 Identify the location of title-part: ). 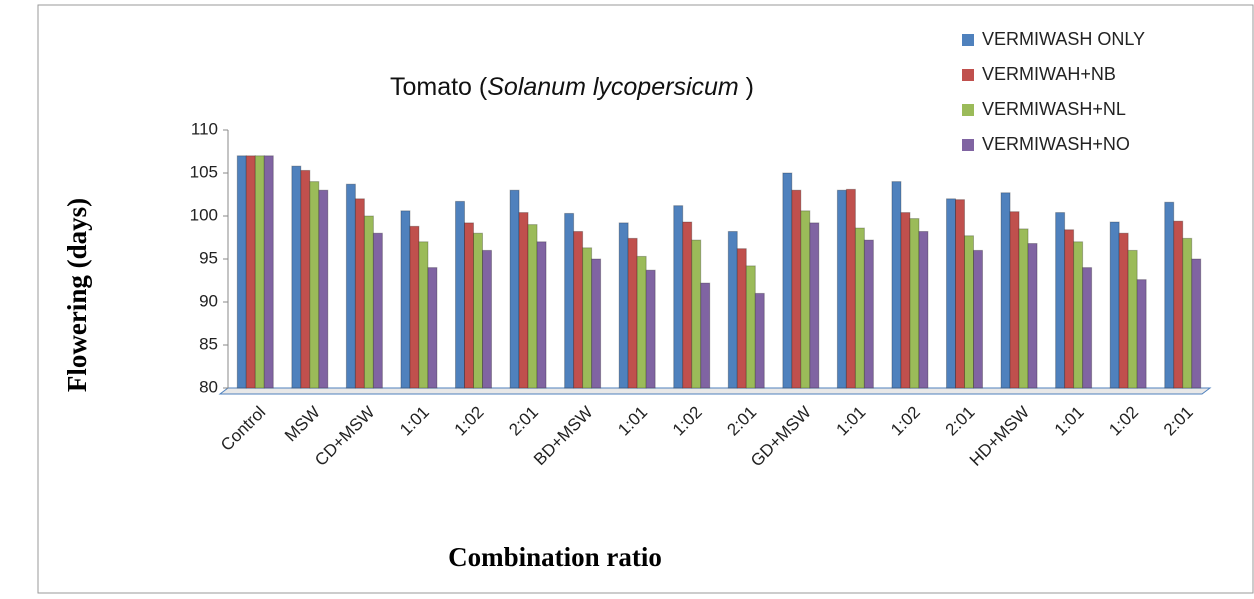
(746, 87).